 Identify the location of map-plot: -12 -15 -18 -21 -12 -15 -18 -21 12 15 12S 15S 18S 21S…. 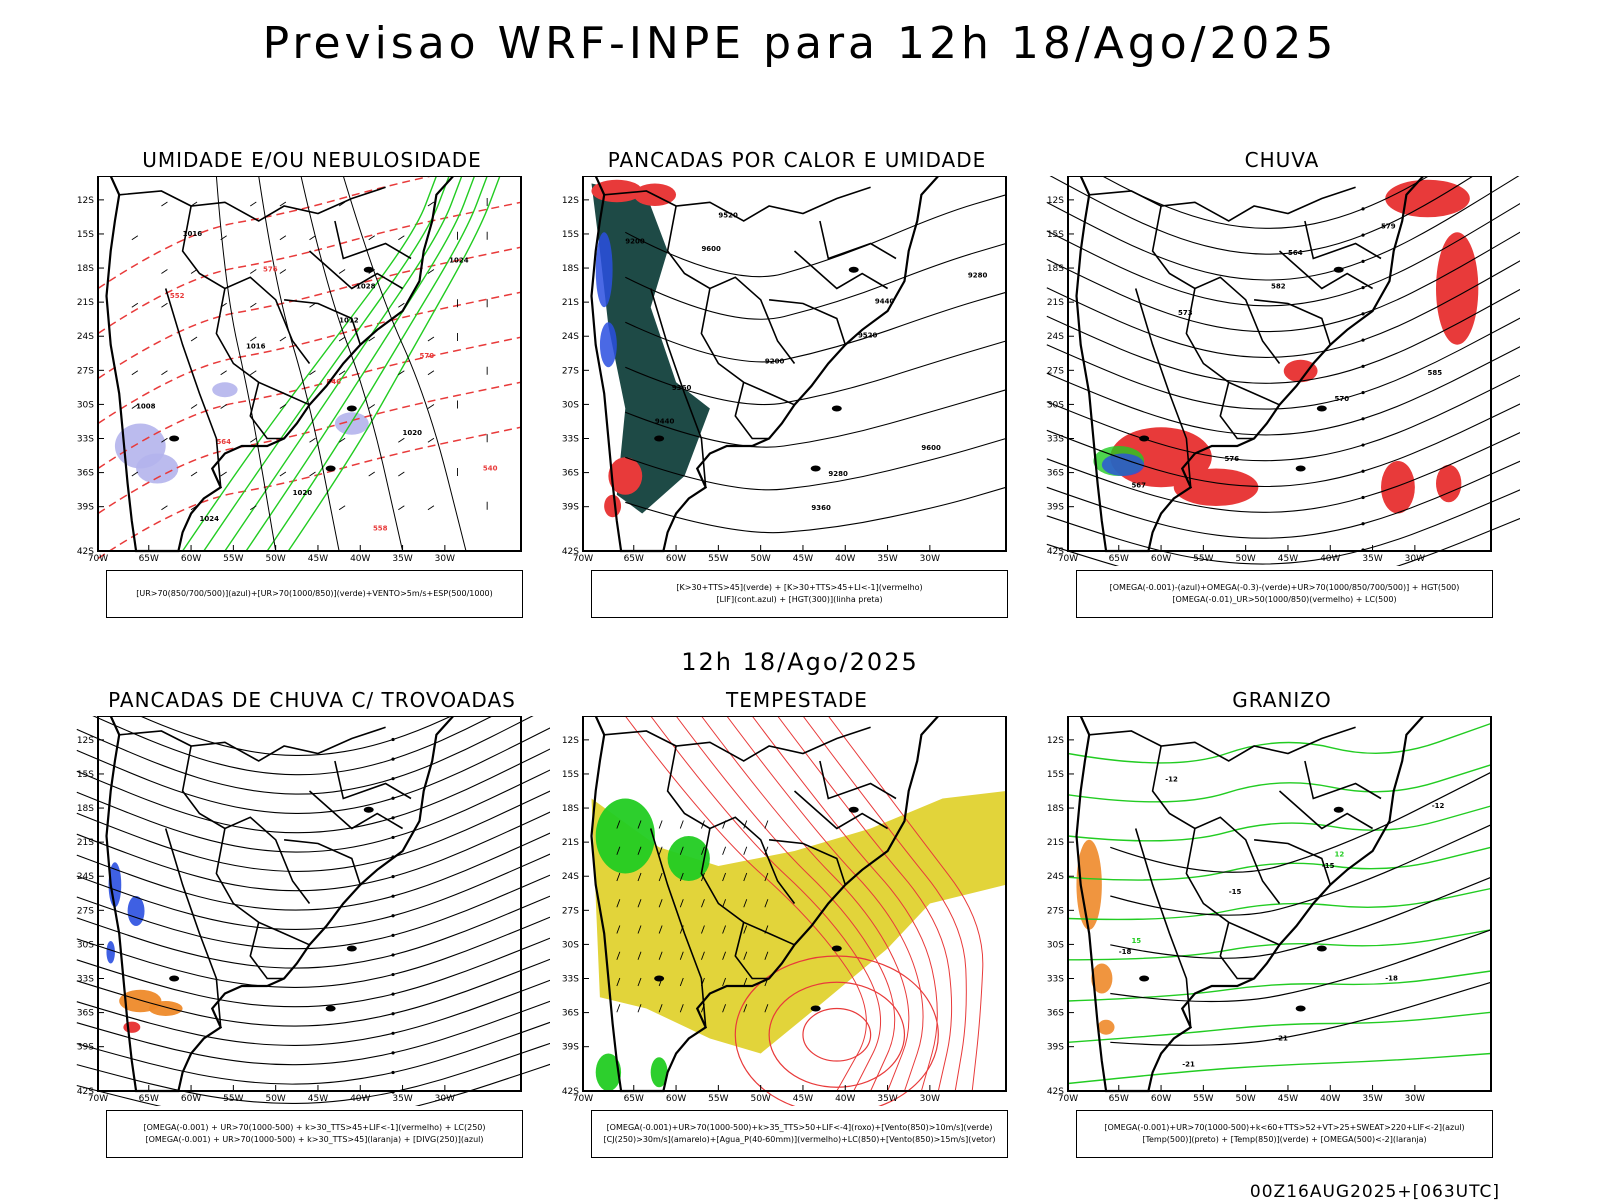
(1269, 910).